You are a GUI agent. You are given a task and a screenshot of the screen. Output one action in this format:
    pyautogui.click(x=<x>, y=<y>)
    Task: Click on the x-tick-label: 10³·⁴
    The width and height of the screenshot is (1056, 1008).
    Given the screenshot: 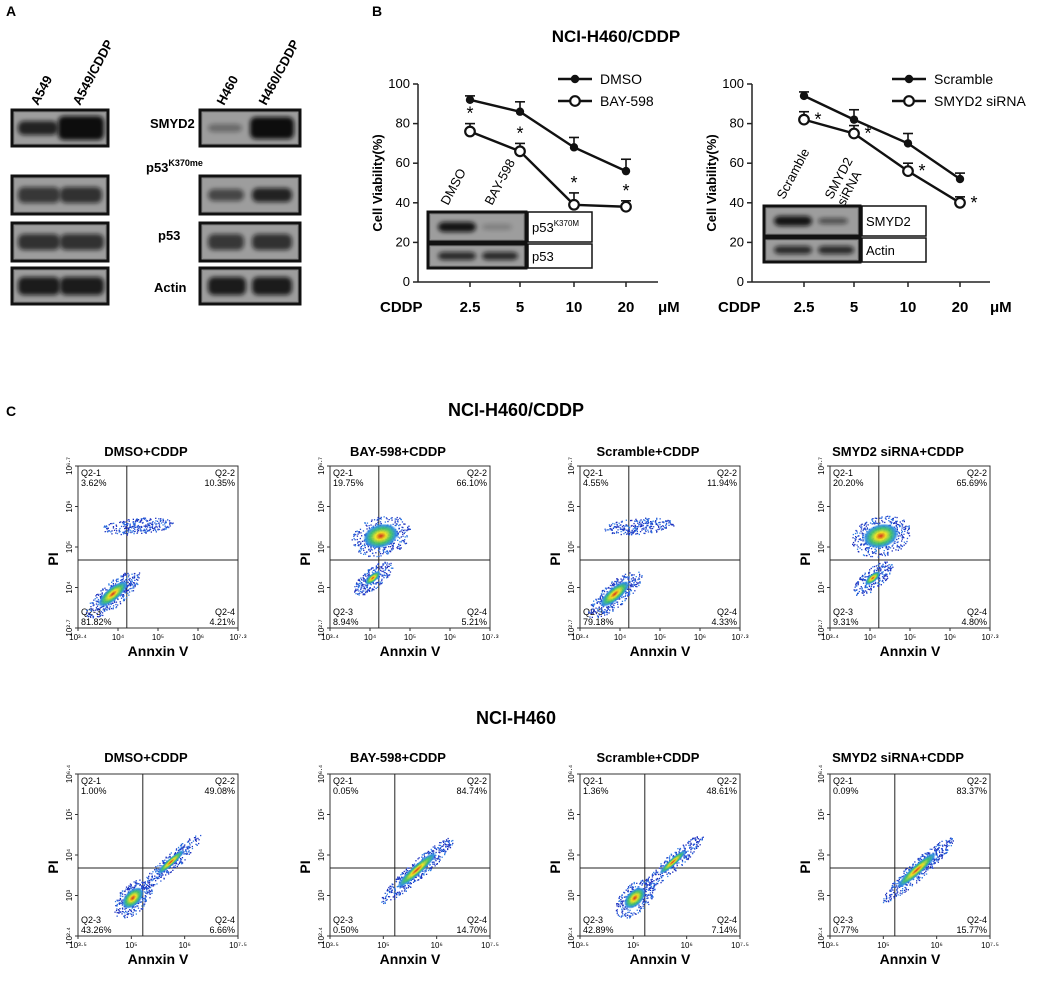 What is the action you would take?
    pyautogui.click(x=330, y=637)
    